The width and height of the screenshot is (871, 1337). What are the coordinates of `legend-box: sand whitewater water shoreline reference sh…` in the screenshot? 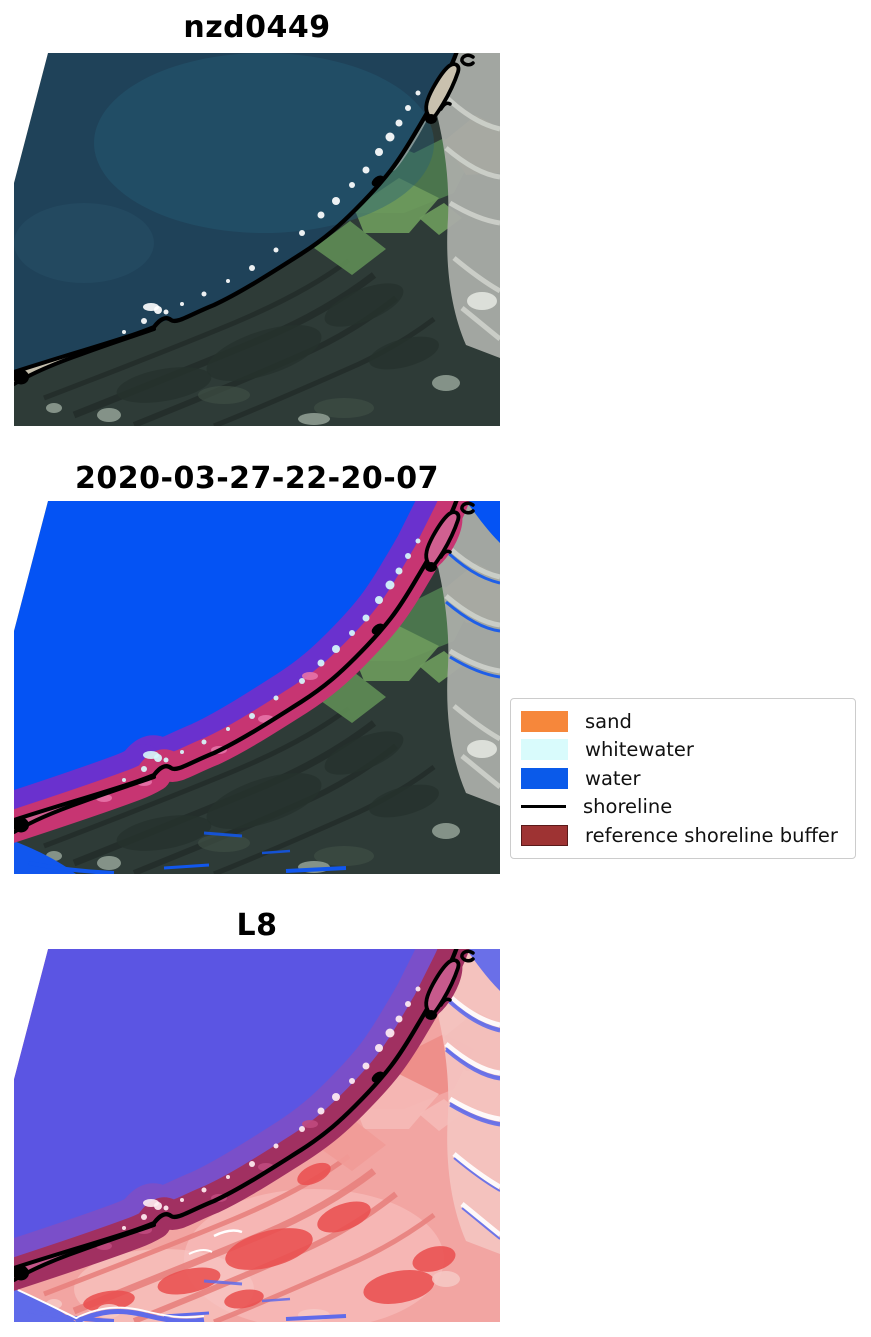 It's located at (683, 778).